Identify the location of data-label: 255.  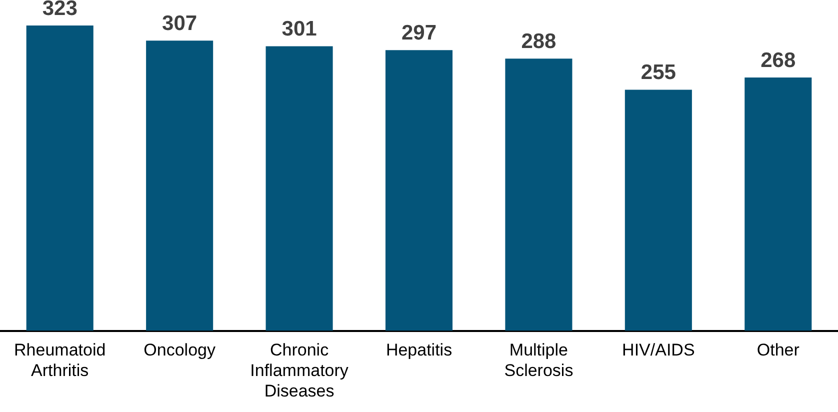
(658, 72).